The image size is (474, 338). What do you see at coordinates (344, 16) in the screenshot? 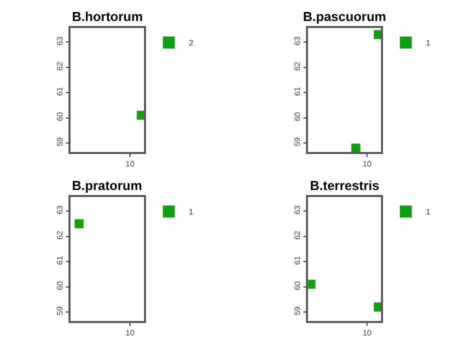
I see `chart-title: B.pascuorum` at bounding box center [344, 16].